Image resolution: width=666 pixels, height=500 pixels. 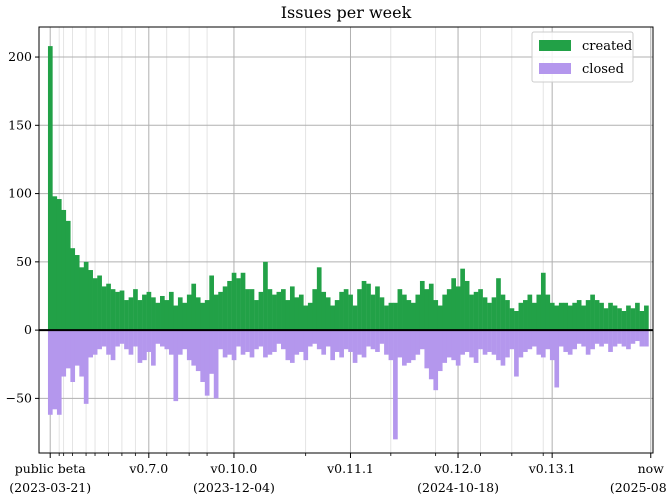 I want to click on y-tick-label: 150, so click(x=20, y=124).